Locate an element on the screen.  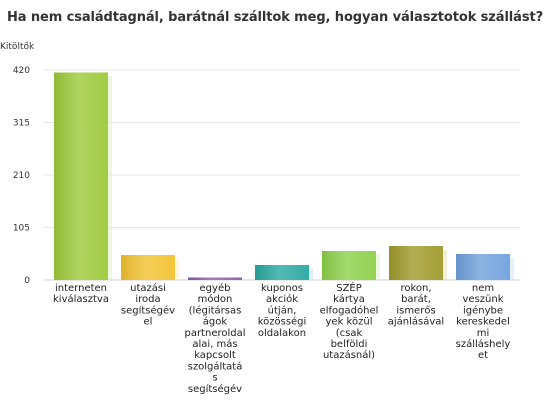
x-tick-label: kuponos akciók útján, közösségi oldalakon is located at coordinates (282, 311).